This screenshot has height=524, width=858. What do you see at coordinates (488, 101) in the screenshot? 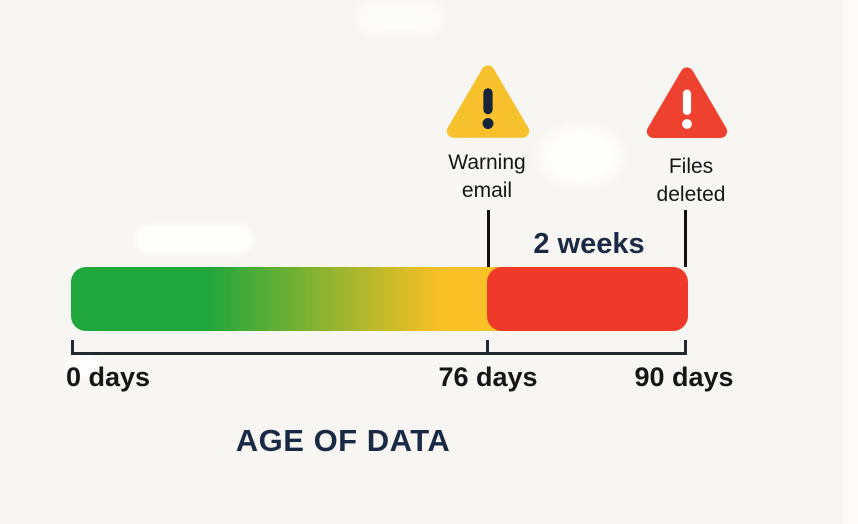
I see `warning-triangle-yellow-icon` at bounding box center [488, 101].